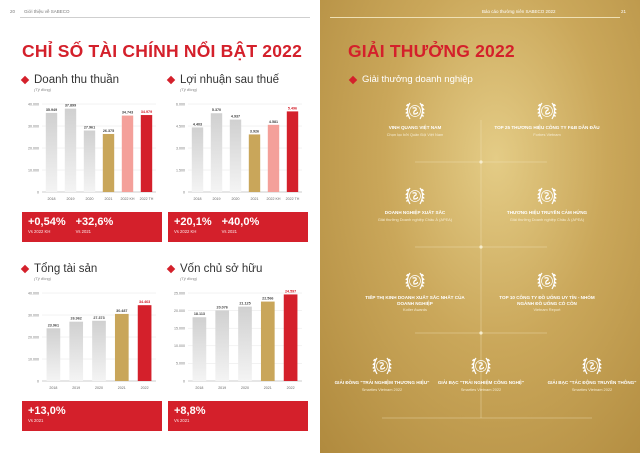  I want to click on bar-value-label: 4.937, so click(235, 117).